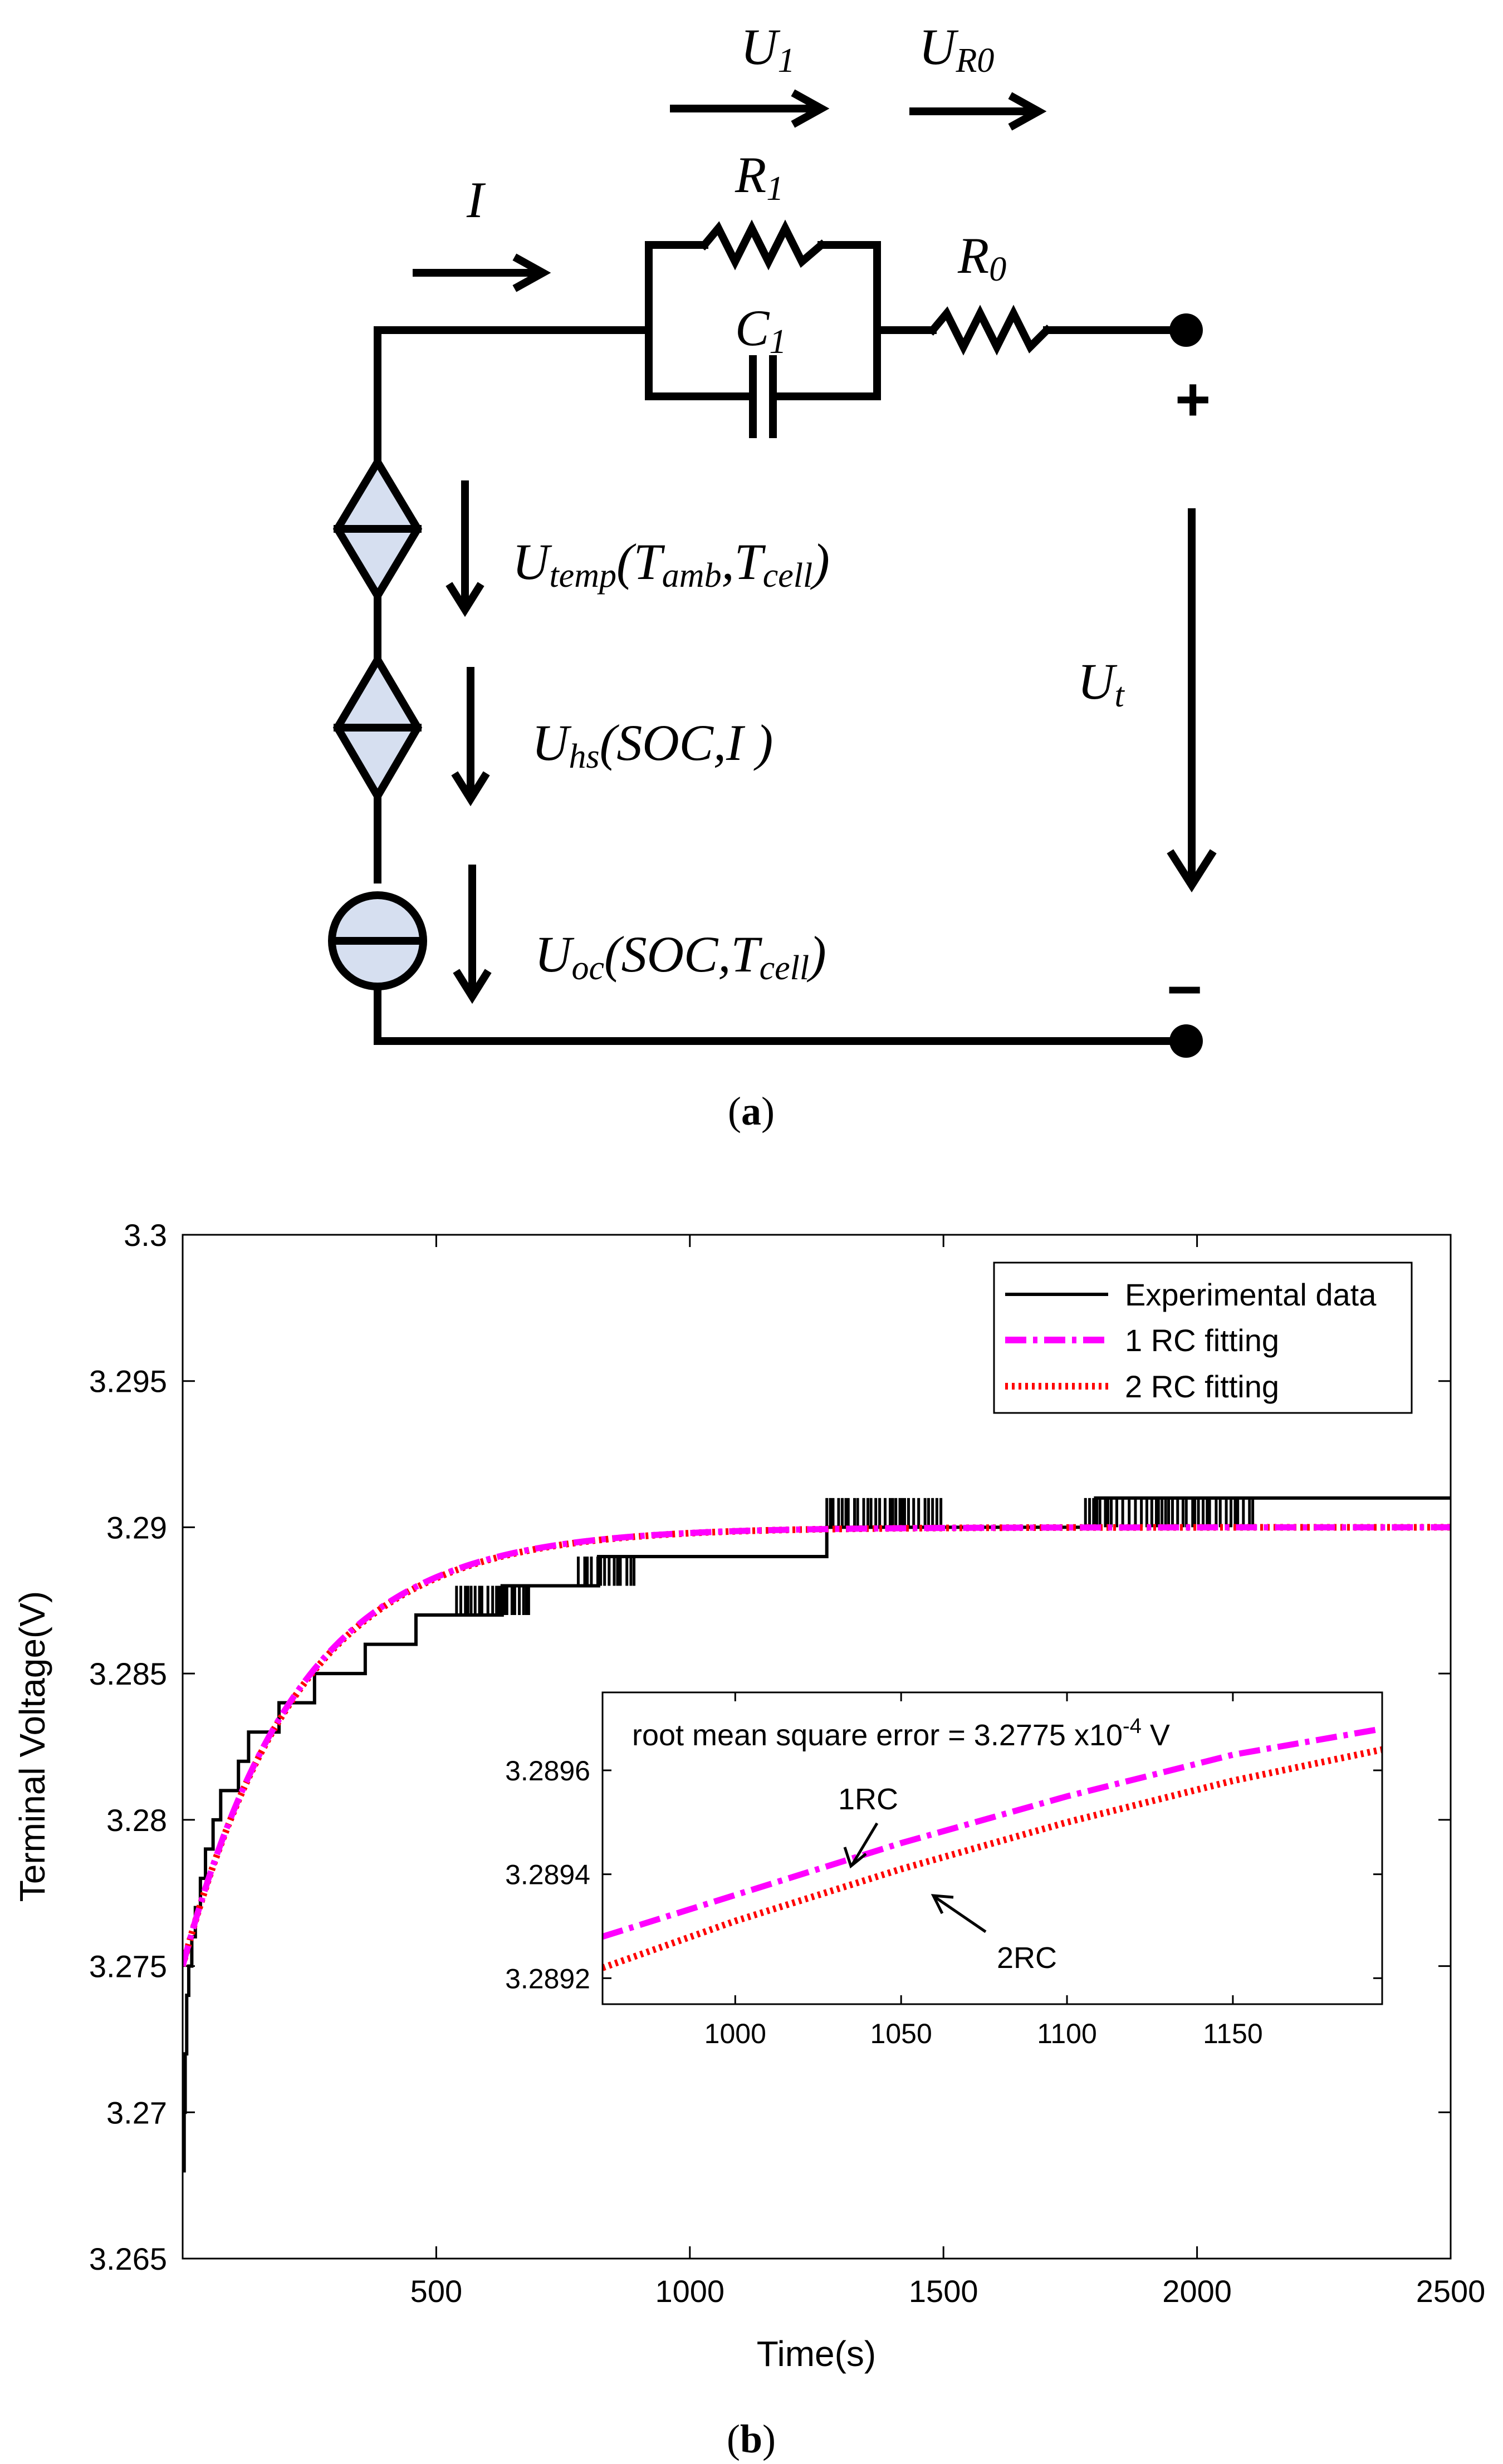 This screenshot has height=2464, width=1503. I want to click on label-uhs: Uhs(SOC,I ), so click(652, 744).